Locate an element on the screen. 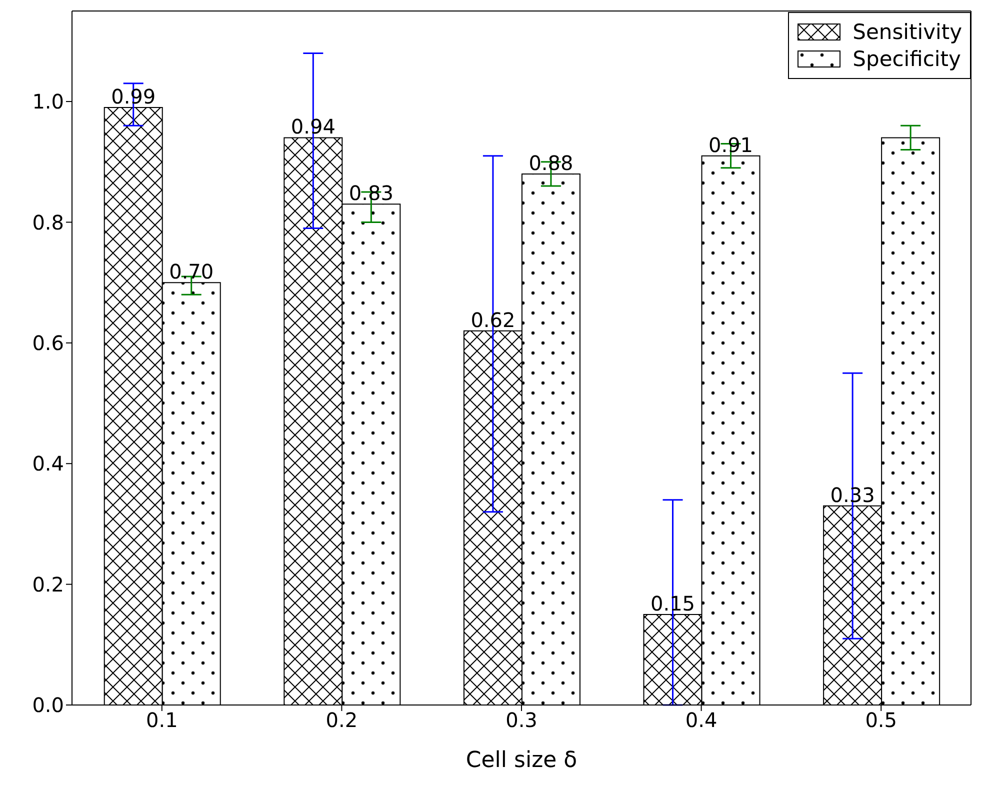 The image size is (987, 792). y-tick-label: 0.8 is located at coordinates (48, 222).